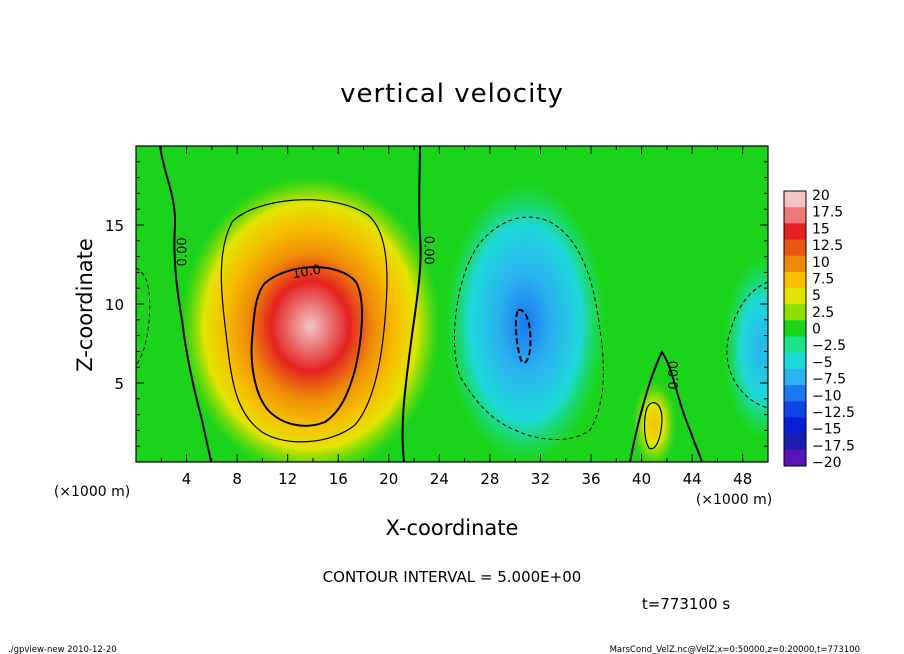 The image size is (904, 654). I want to click on downdraft-shading, so click(525, 322).